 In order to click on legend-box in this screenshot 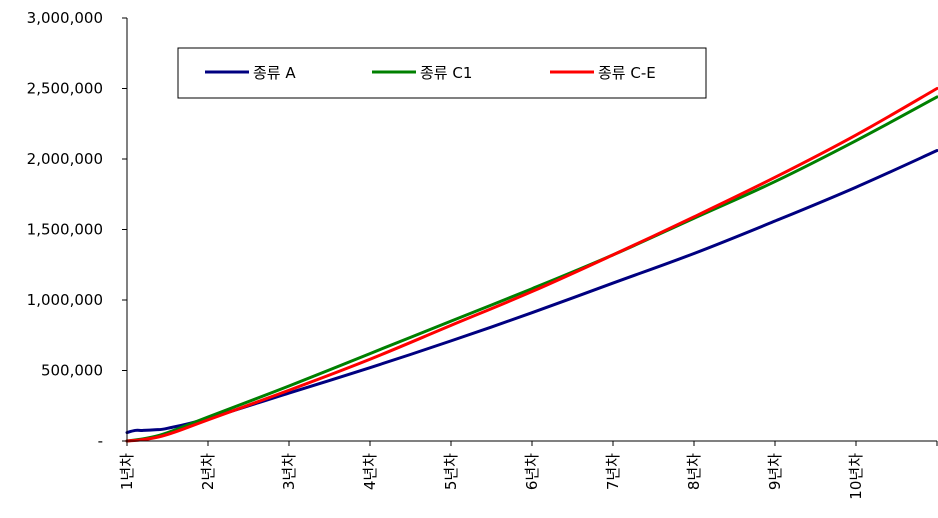, I will do `click(442, 73)`.